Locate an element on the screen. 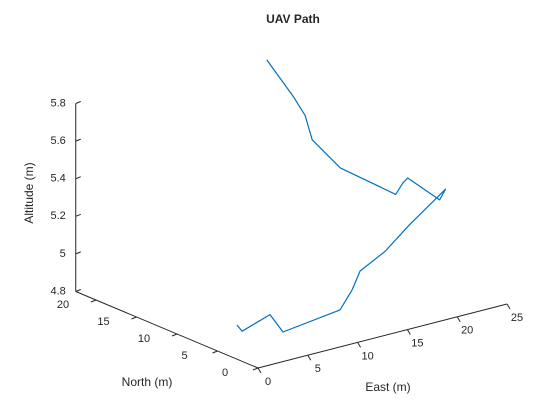 Image resolution: width=560 pixels, height=420 pixels. y-axis-title: North (m) is located at coordinates (147, 382).